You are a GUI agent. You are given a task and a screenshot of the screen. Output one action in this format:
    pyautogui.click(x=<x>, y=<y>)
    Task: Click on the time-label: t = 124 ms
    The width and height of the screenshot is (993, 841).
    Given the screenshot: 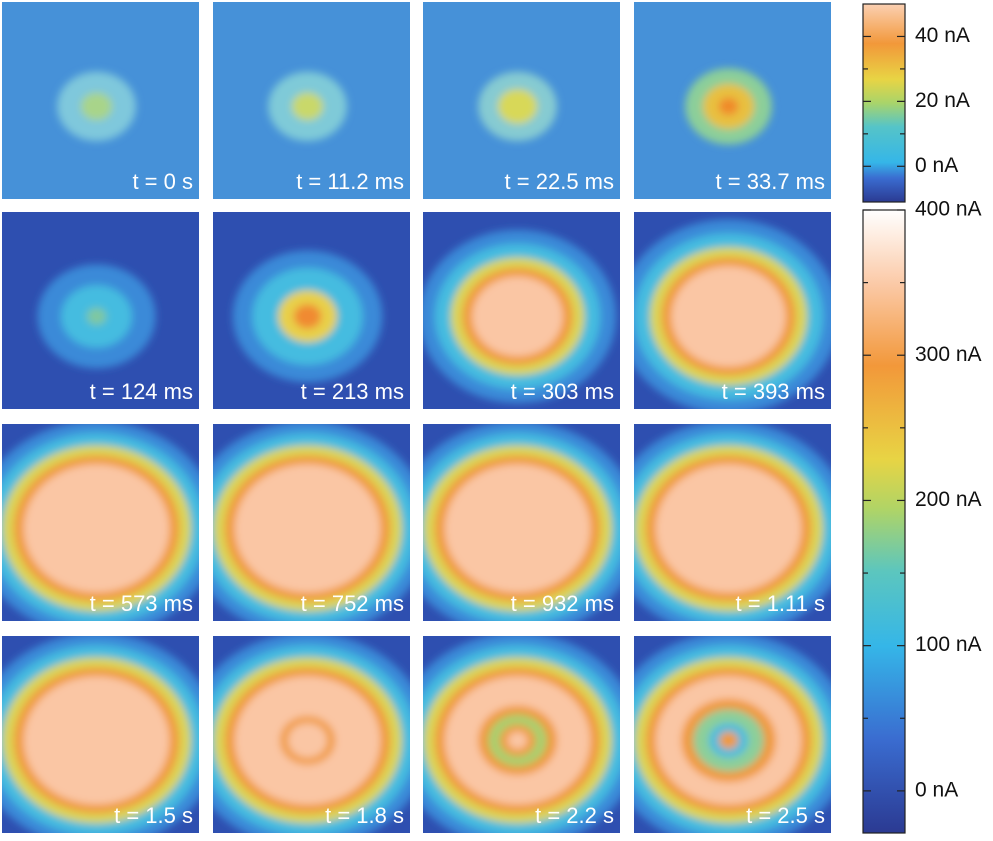 What is the action you would take?
    pyautogui.click(x=141, y=391)
    